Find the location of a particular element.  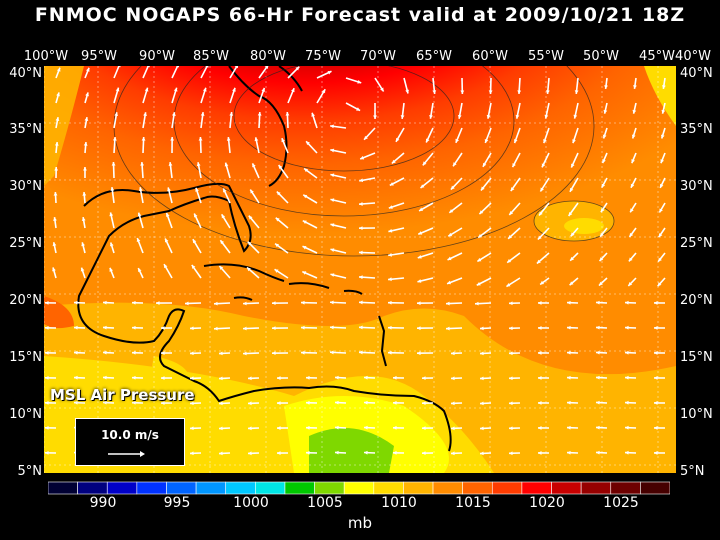

cuba-coastline is located at coordinates (244, 272).